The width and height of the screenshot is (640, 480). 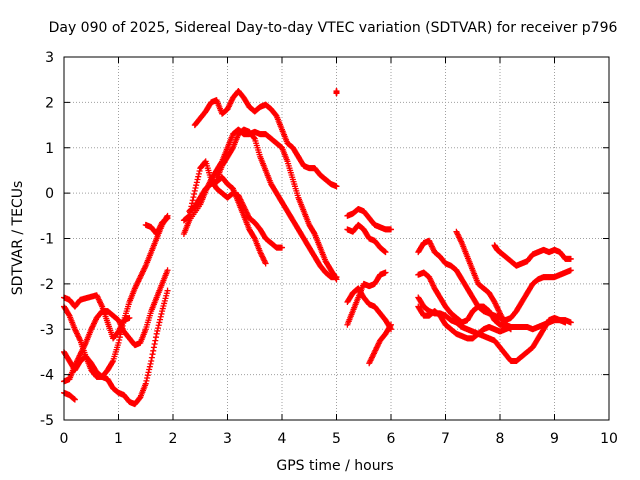 I want to click on series-track-i, so click(x=265, y=139).